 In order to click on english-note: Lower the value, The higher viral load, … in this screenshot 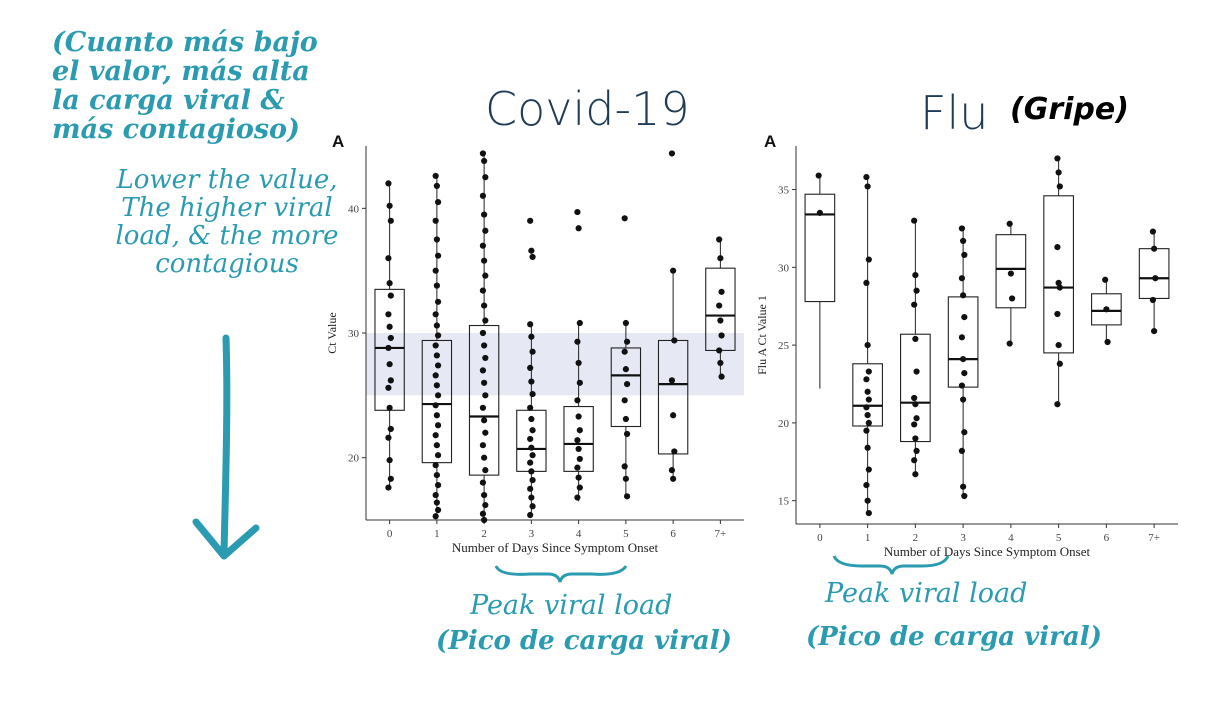, I will do `click(227, 222)`.